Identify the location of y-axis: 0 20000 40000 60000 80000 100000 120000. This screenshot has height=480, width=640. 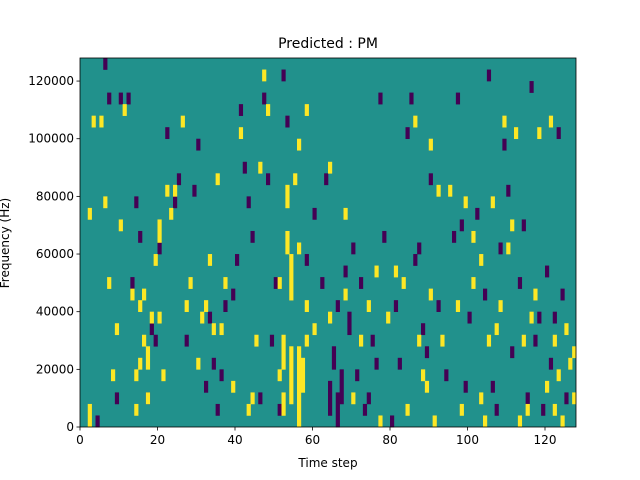
(54, 254).